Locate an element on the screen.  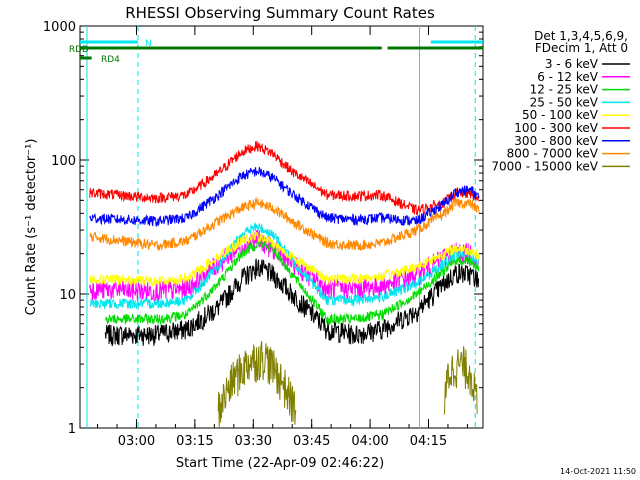
x-tick-label: 04:00 is located at coordinates (369, 441).